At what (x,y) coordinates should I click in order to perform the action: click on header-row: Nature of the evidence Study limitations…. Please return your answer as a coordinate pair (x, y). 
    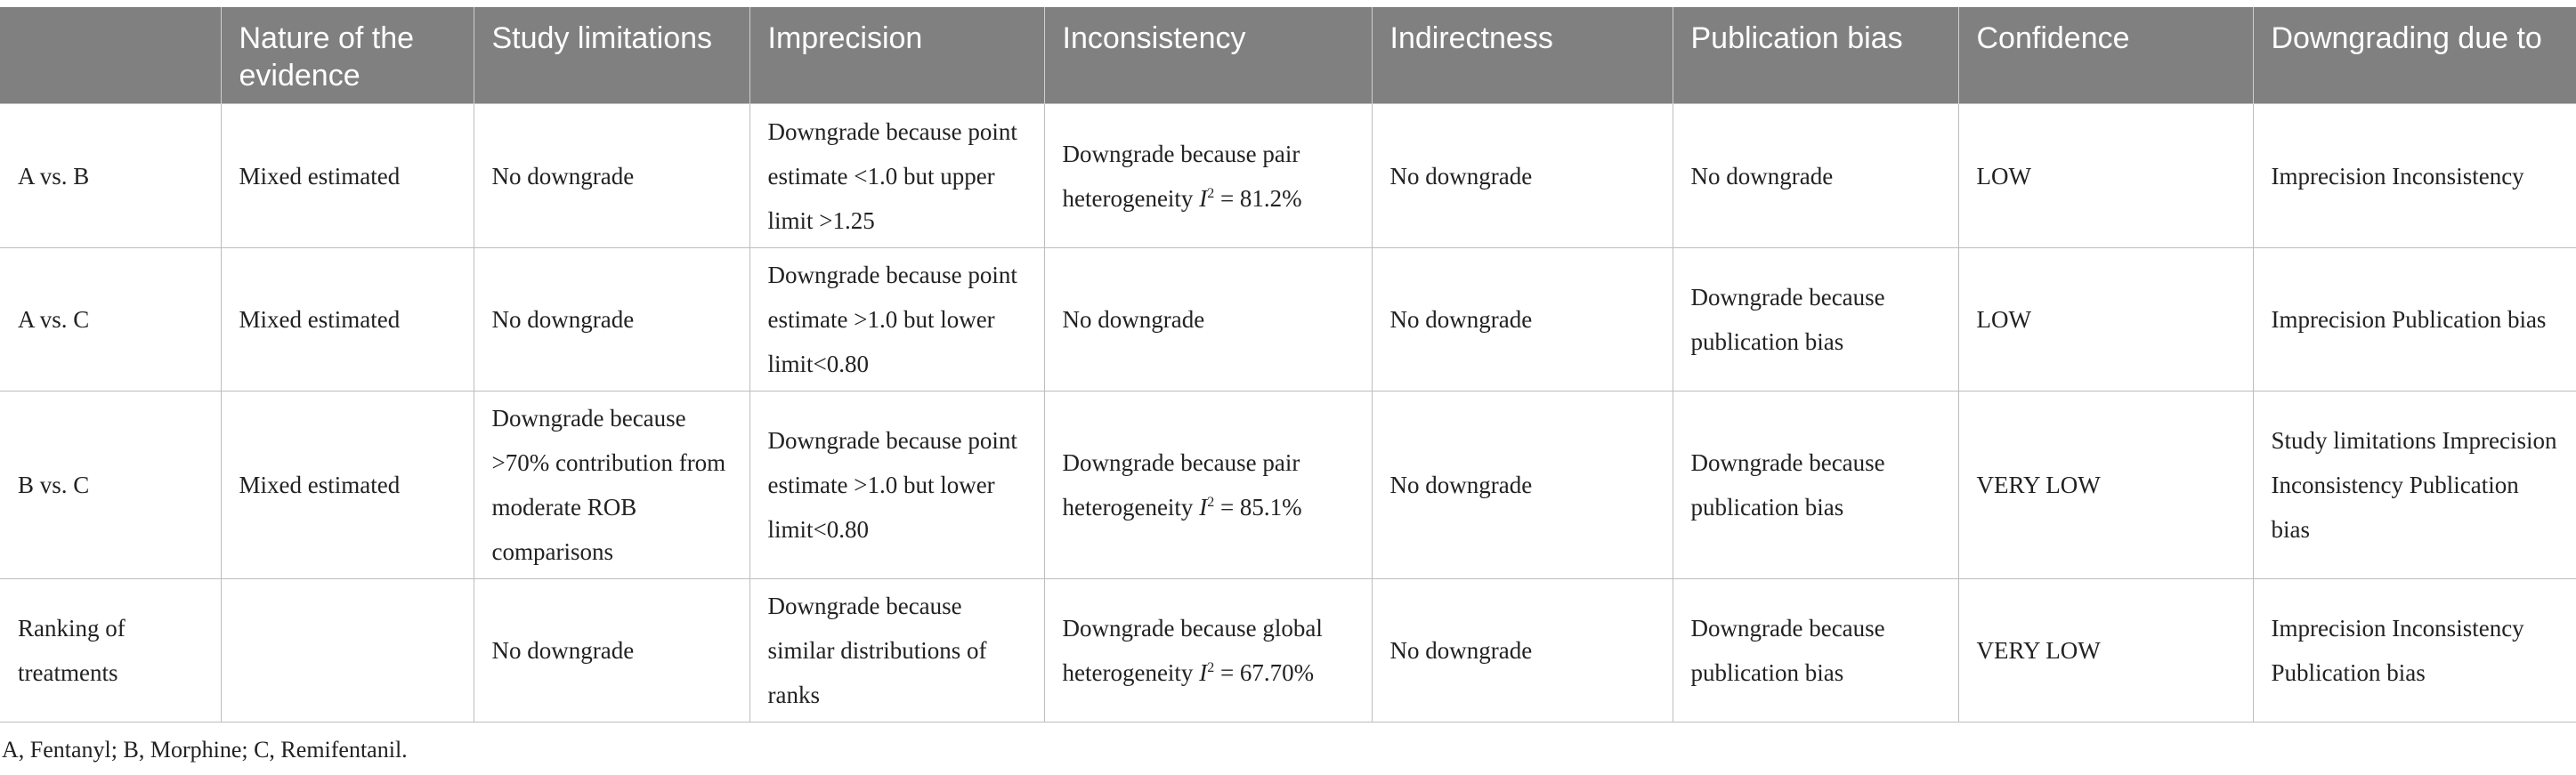
    Looking at the image, I should click on (1288, 55).